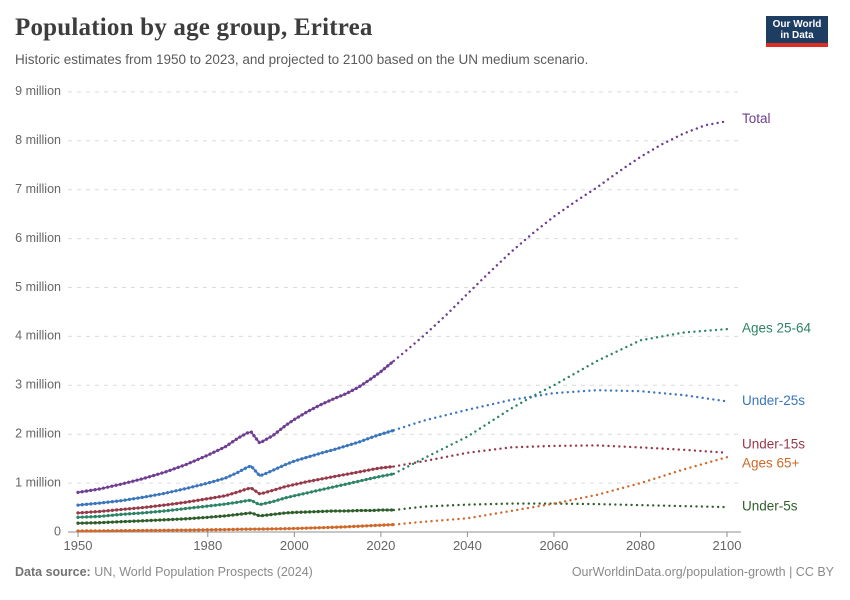 This screenshot has width=850, height=600. Describe the element at coordinates (797, 24) in the screenshot. I see `owid-logo-line1: Our World` at that location.